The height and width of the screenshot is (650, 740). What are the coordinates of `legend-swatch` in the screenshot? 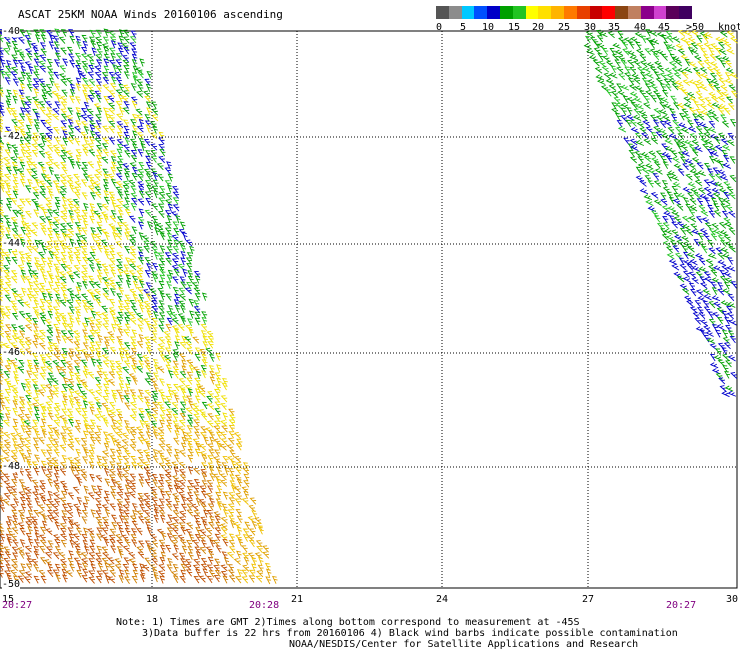 It's located at (647, 12).